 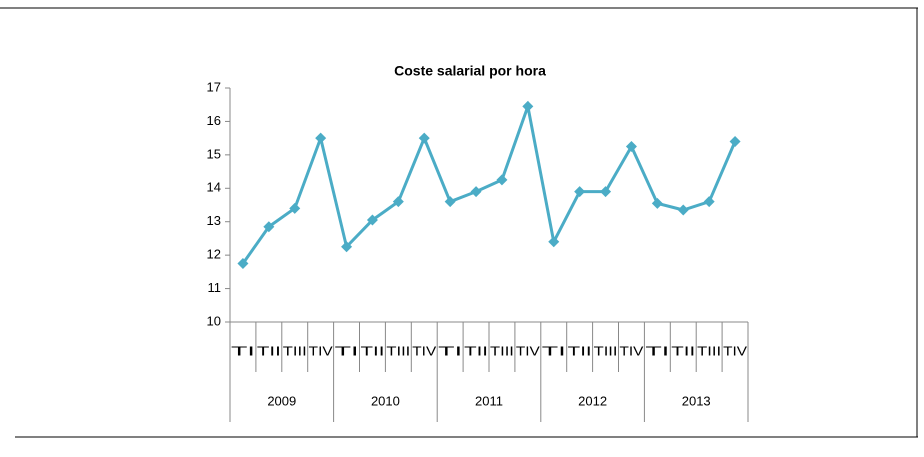 I want to click on chart-title: Coste salarial por hora, so click(x=470, y=71).